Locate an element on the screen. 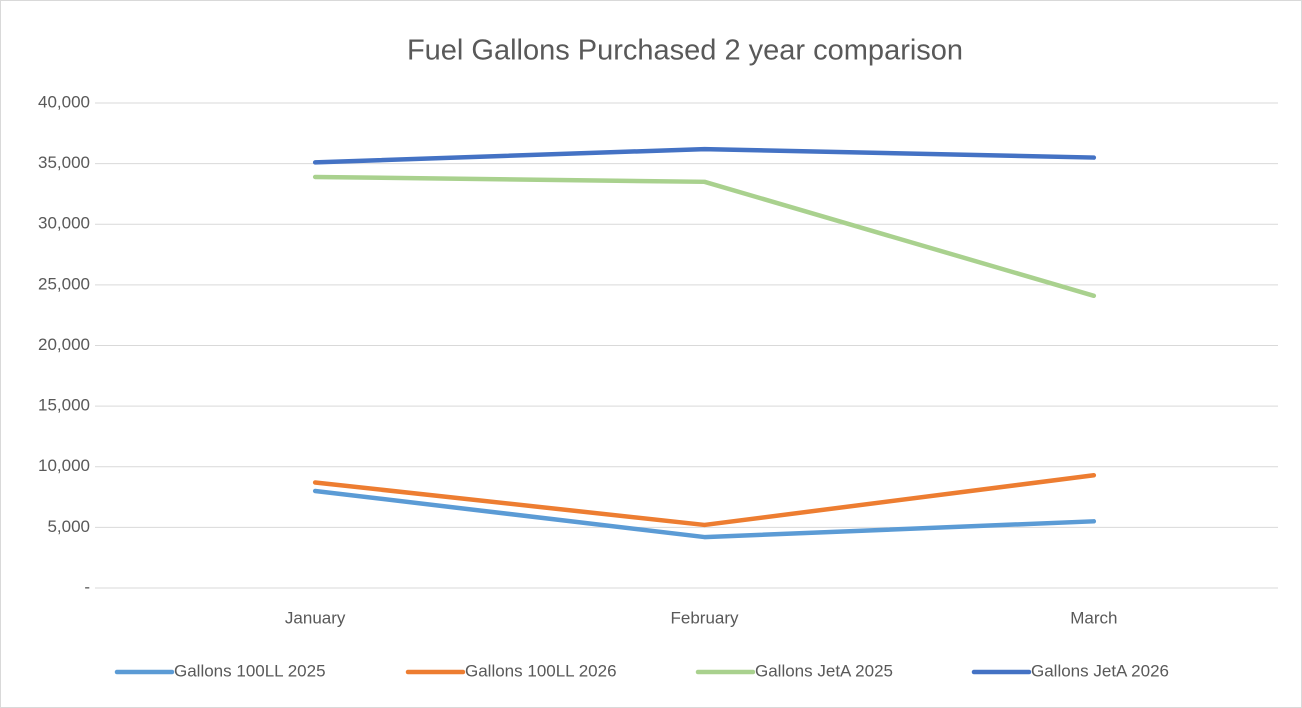 The image size is (1302, 708). y-tick-label: 20,000 is located at coordinates (64, 344).